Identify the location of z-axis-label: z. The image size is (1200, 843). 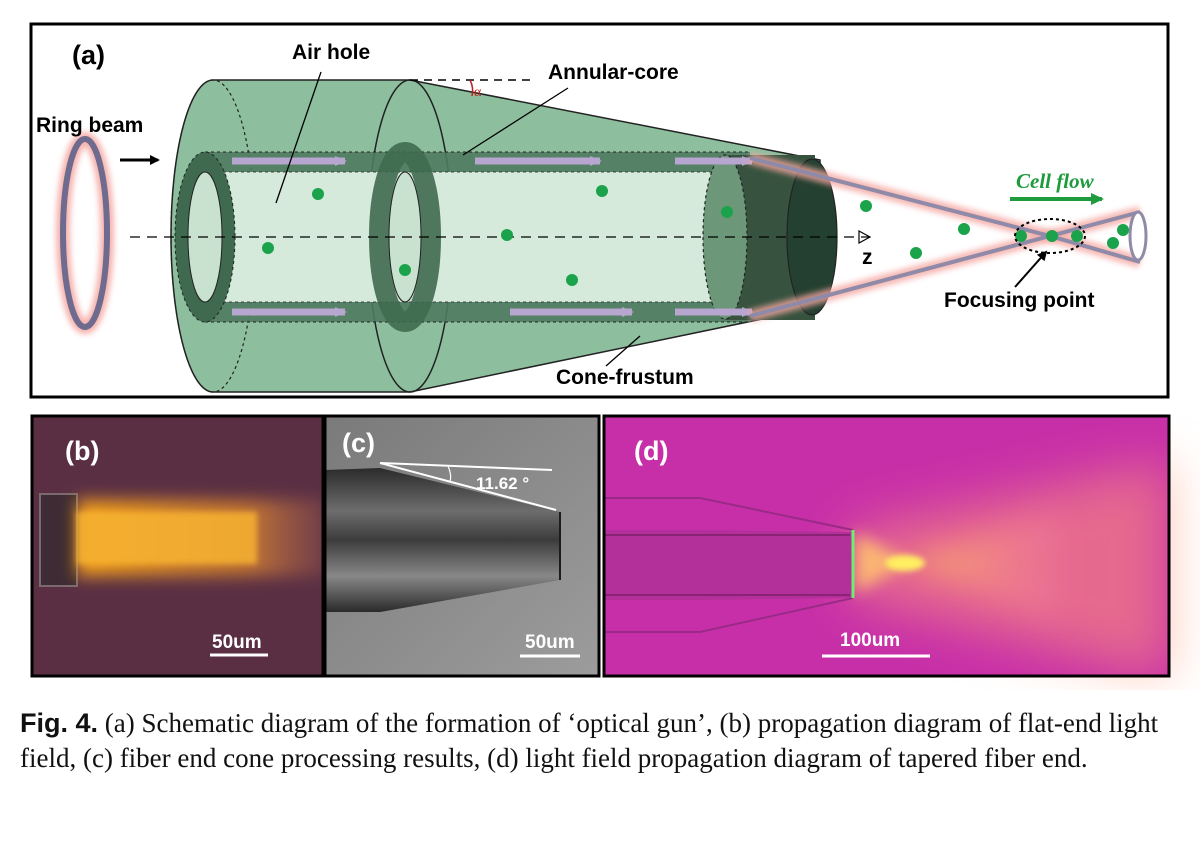
(867, 257).